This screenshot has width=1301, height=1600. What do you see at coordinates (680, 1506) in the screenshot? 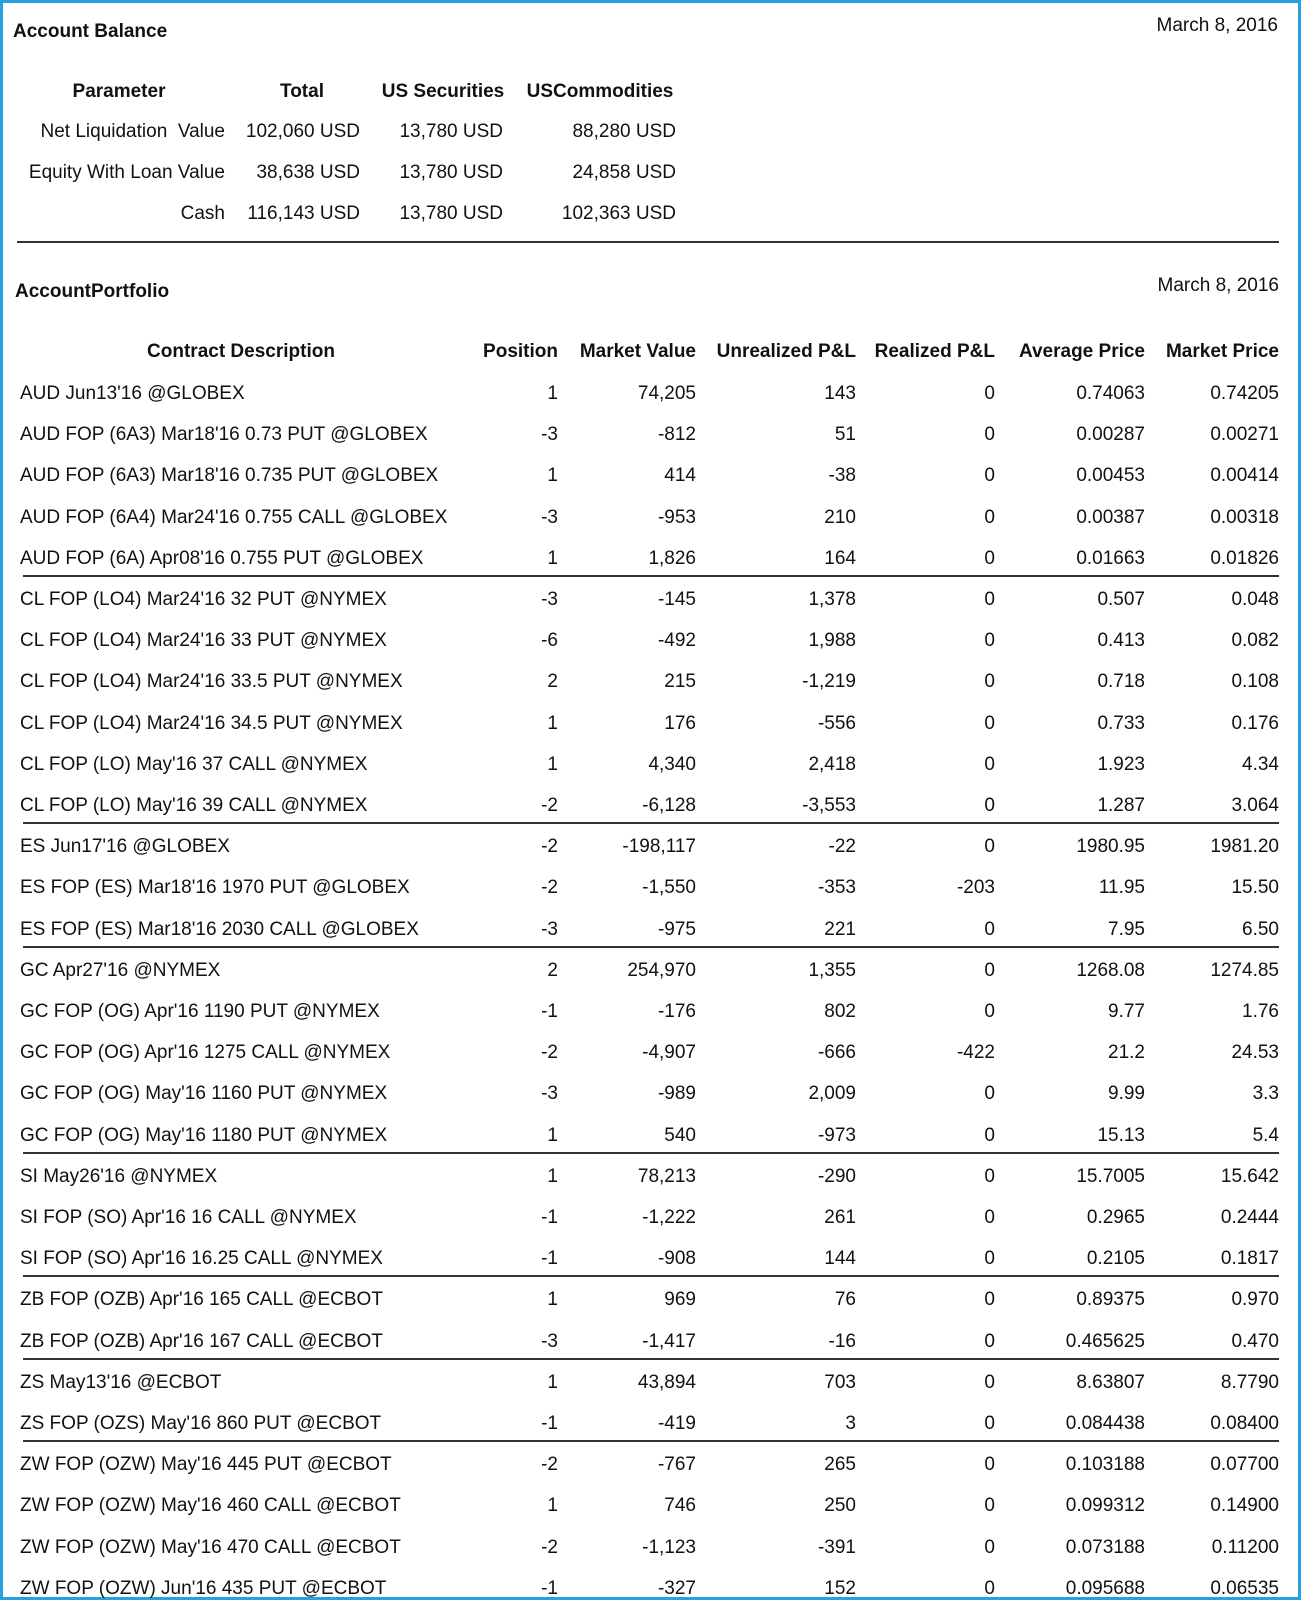
I see `cell: 746` at bounding box center [680, 1506].